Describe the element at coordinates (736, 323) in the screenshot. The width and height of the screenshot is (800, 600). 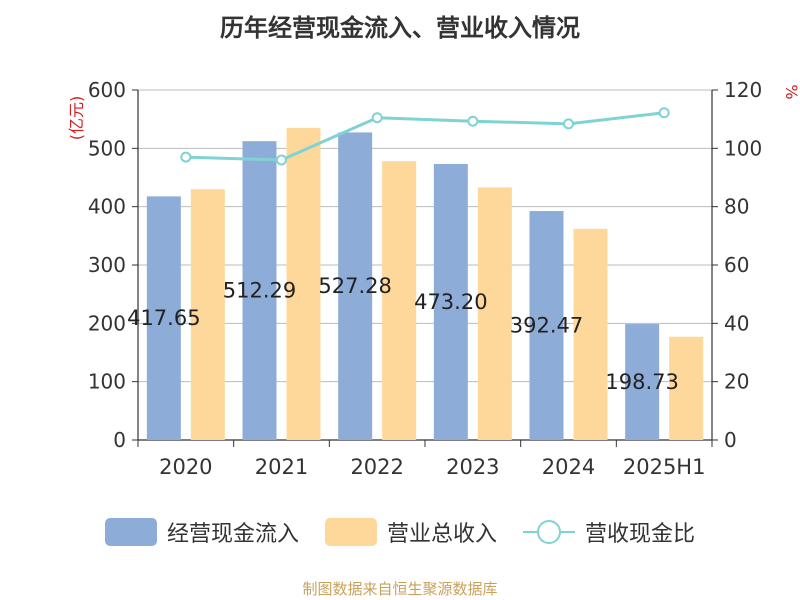
I see `y-right-tick-label: 40` at that location.